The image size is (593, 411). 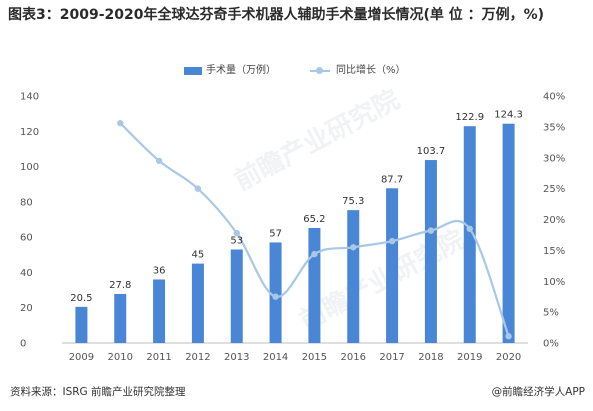 I want to click on bar-value-label: 124.3, so click(x=508, y=115).